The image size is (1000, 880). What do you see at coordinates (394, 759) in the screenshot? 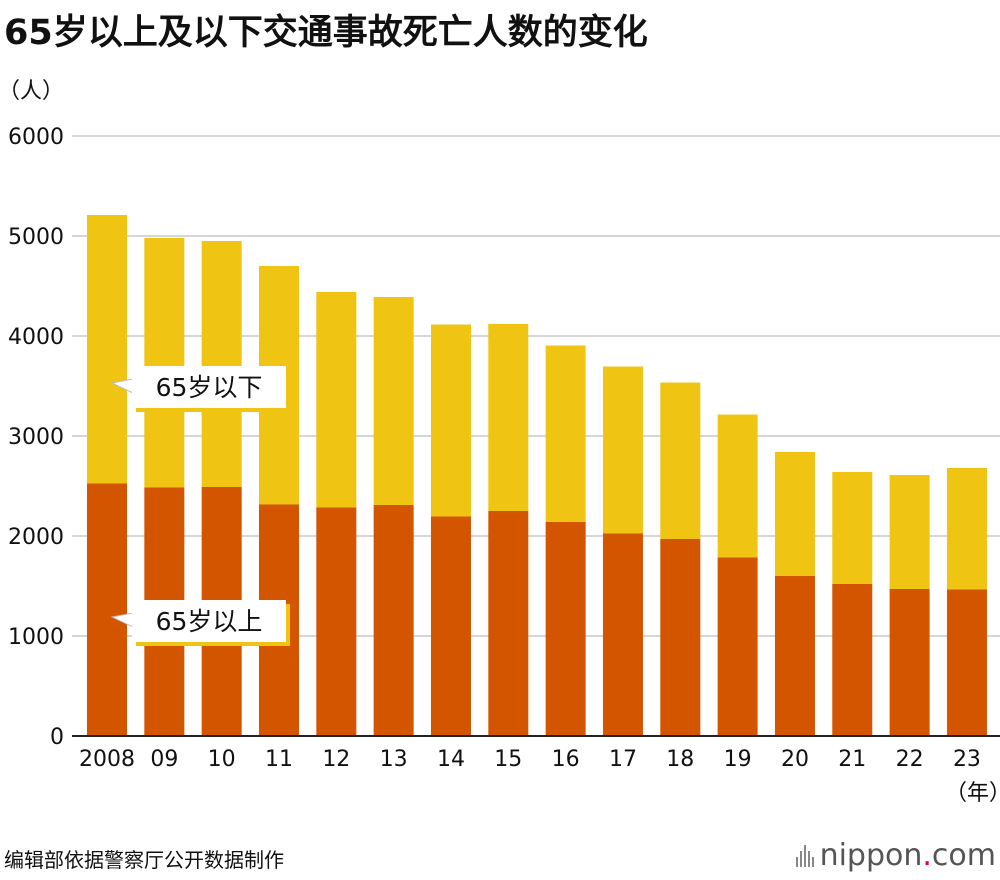
I see `x-tick-label: 13` at bounding box center [394, 759].